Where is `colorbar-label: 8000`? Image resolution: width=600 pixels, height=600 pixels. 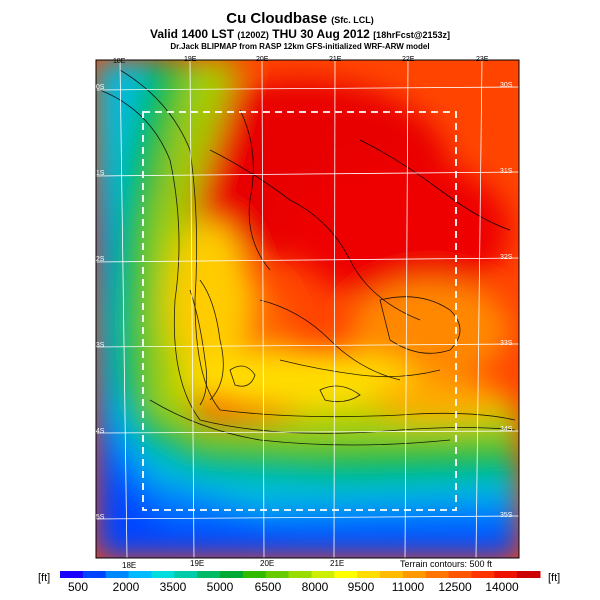
colorbar-label: 8000 is located at coordinates (315, 587).